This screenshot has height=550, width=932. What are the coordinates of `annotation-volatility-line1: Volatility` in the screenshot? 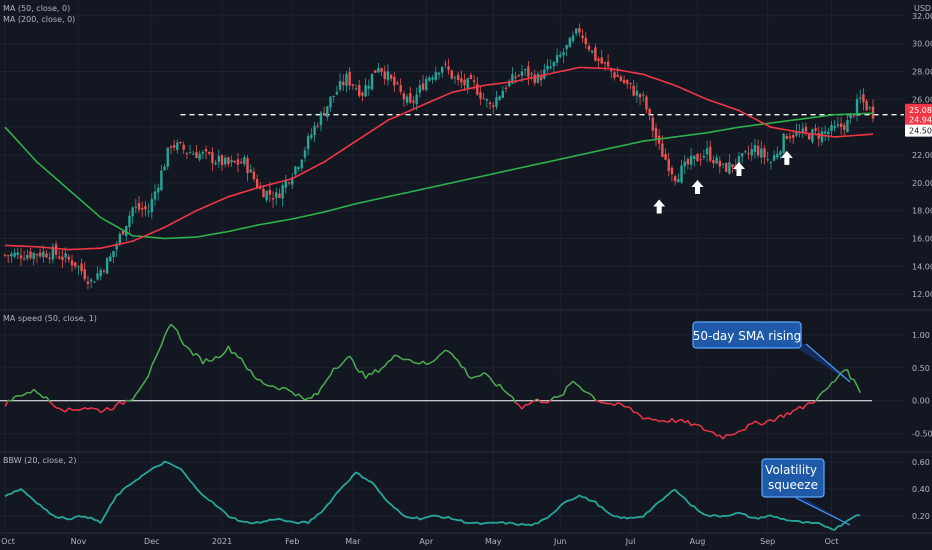 It's located at (791, 470).